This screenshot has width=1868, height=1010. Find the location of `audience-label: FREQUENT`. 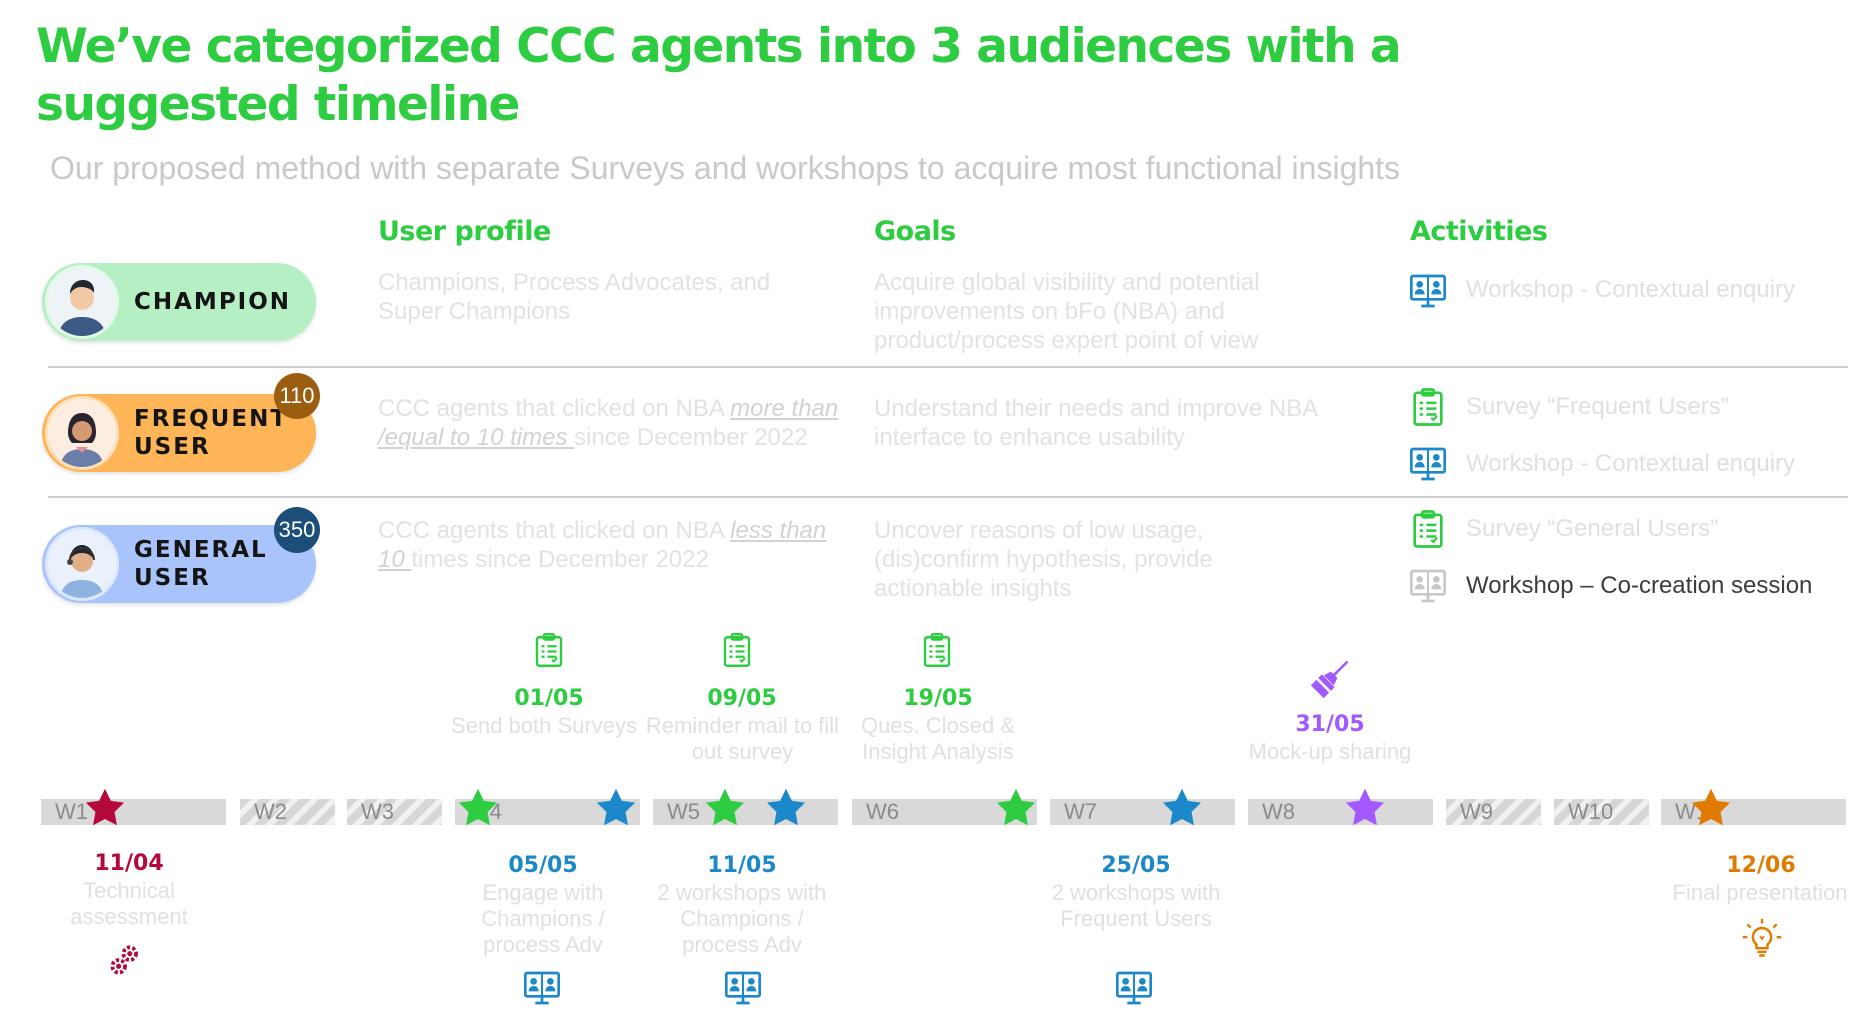

audience-label: FREQUENT is located at coordinates (211, 419).